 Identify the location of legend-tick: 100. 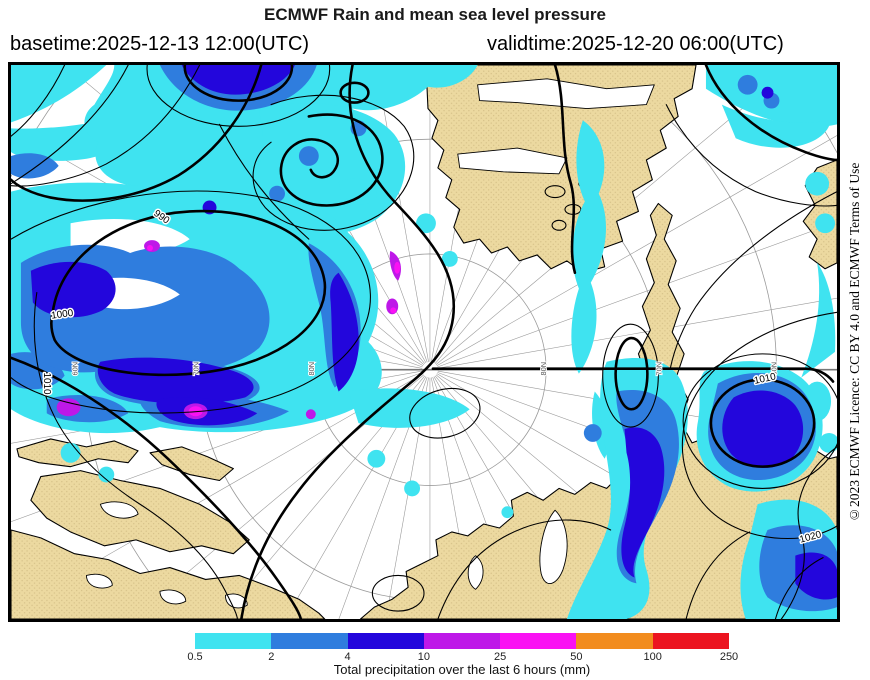
(652, 657).